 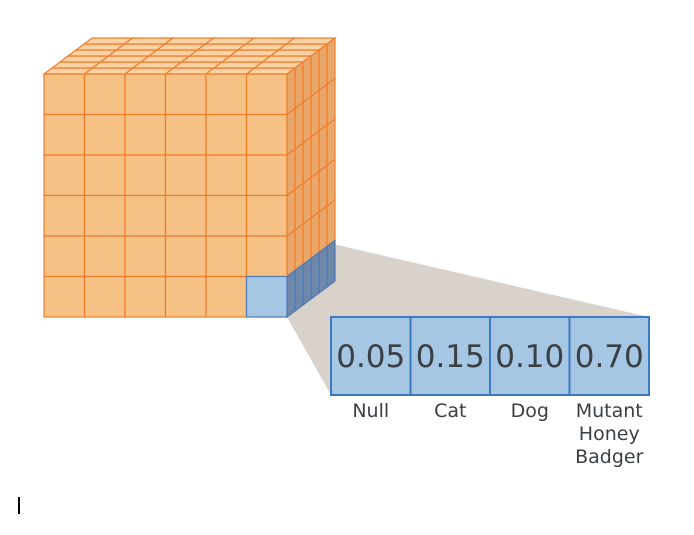 What do you see at coordinates (609, 457) in the screenshot?
I see `class-label: Badger` at bounding box center [609, 457].